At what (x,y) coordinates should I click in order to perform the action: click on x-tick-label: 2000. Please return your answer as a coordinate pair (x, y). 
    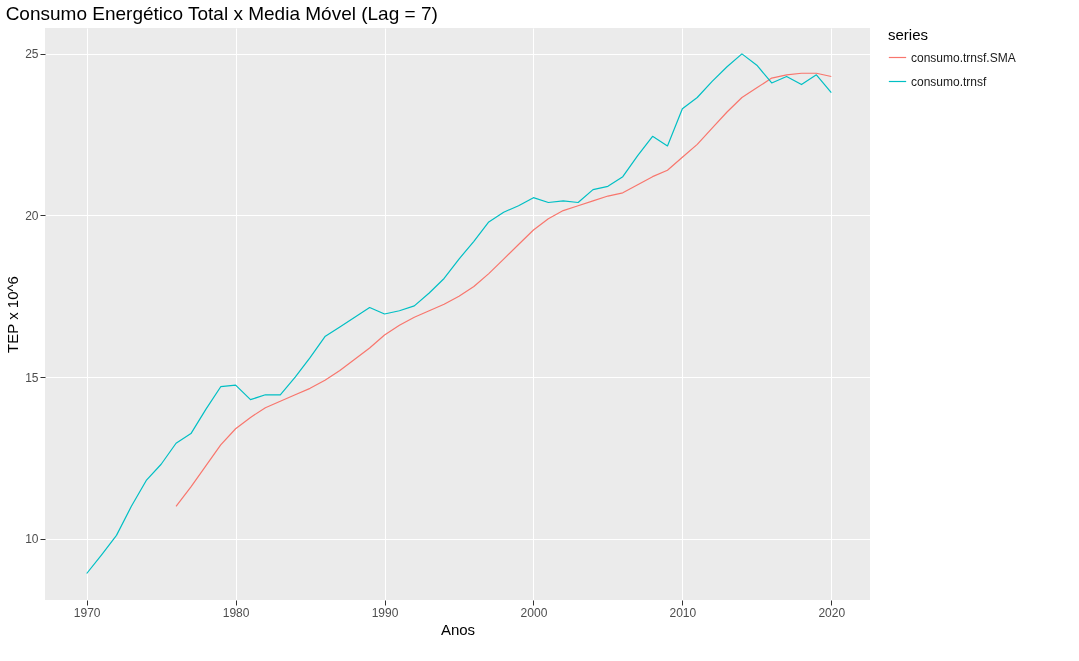
    Looking at the image, I should click on (534, 612).